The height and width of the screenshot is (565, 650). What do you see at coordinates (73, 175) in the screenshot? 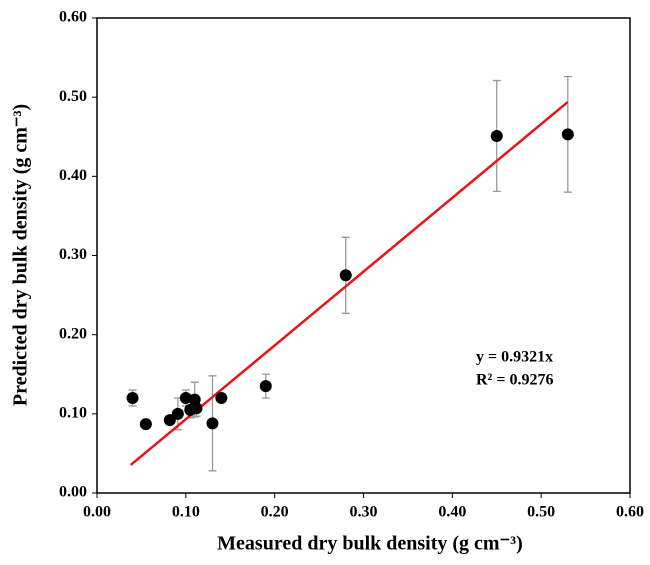
I see `y-tick-label: 0.40` at bounding box center [73, 175].